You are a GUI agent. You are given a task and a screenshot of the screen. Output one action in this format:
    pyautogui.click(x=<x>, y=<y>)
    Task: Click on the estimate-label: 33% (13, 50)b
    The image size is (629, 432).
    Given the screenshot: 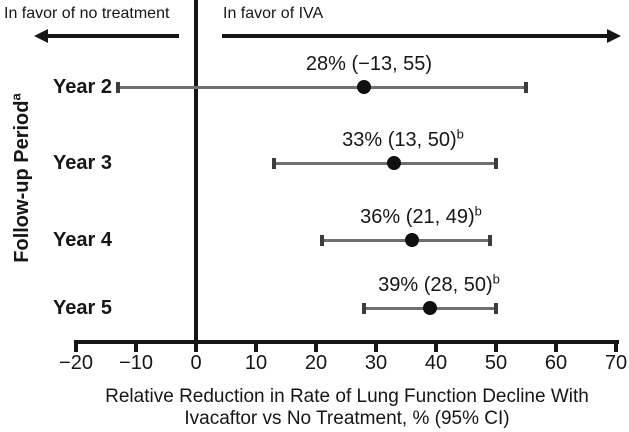 What is the action you would take?
    pyautogui.click(x=403, y=138)
    